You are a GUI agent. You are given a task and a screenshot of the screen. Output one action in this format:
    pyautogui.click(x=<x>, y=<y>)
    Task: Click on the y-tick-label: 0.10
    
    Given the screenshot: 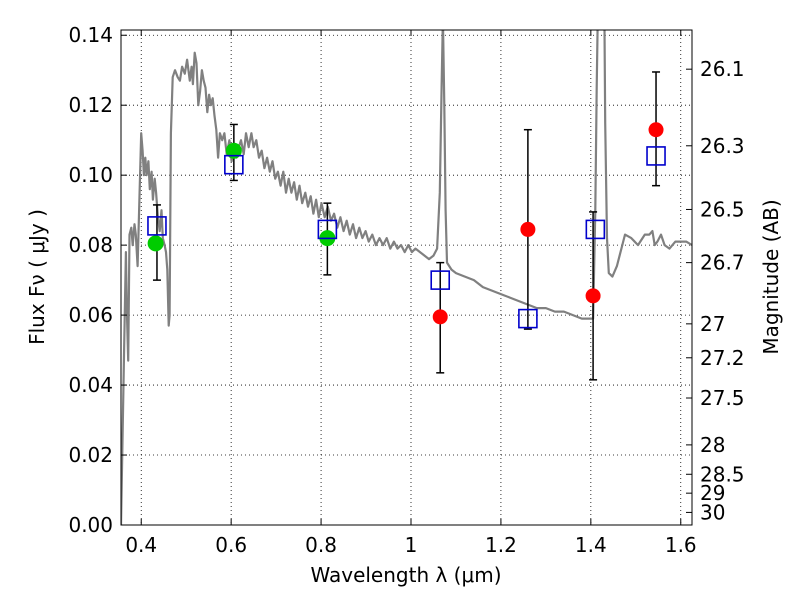 What is the action you would take?
    pyautogui.click(x=90, y=175)
    